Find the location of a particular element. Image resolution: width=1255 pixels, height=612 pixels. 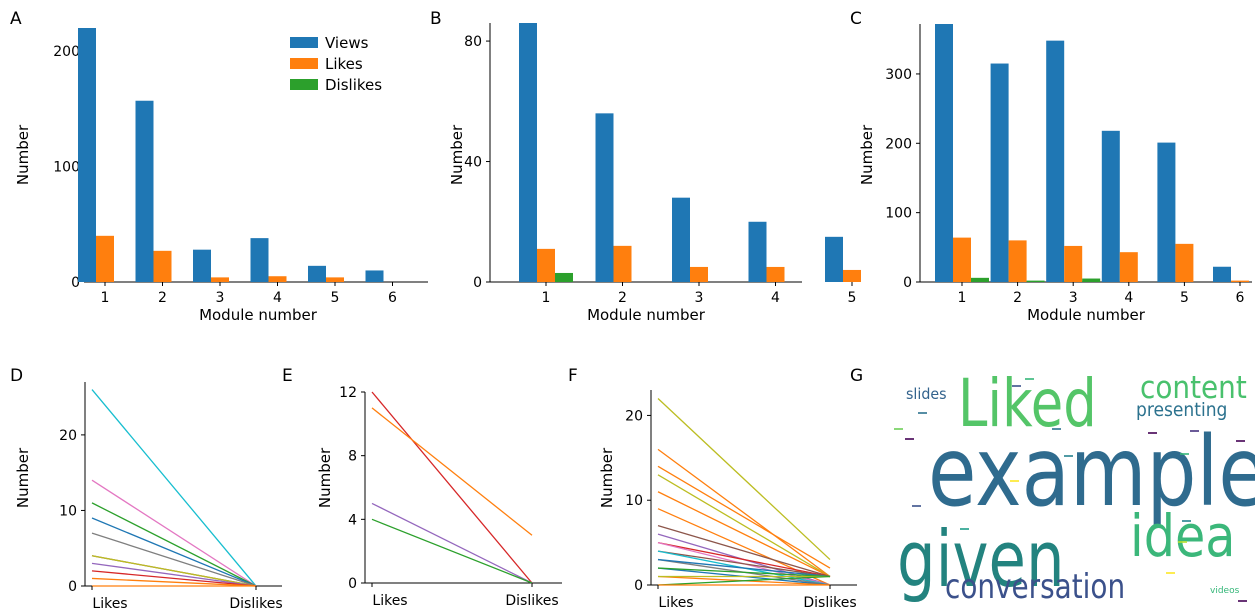

panel-d: D 0 10 20 Likes Dislikes Number is located at coordinates (146, 489).